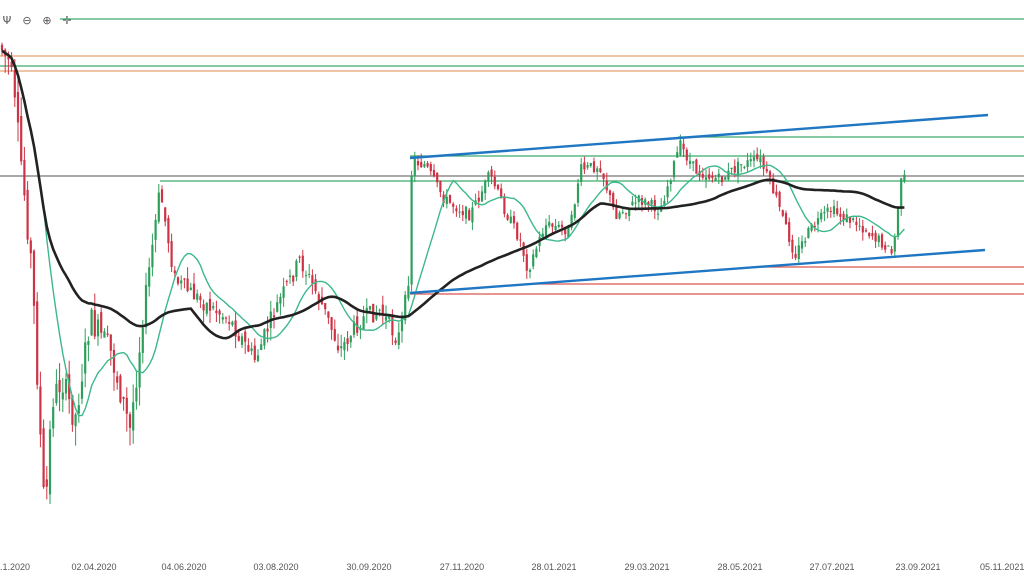 This screenshot has height=576, width=1024. I want to click on crosshair-icon: ✛, so click(67, 20).